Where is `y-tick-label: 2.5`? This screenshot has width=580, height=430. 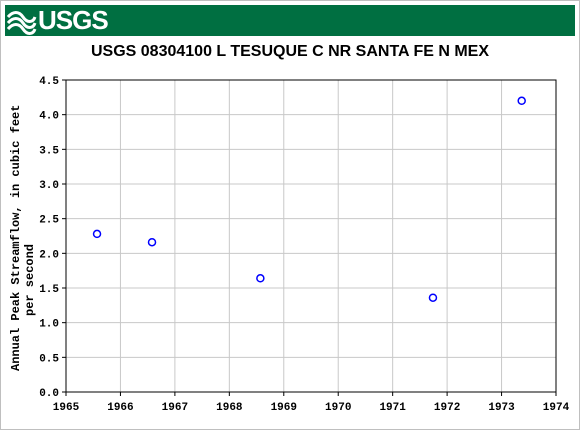 y-tick-label: 2.5 is located at coordinates (49, 221).